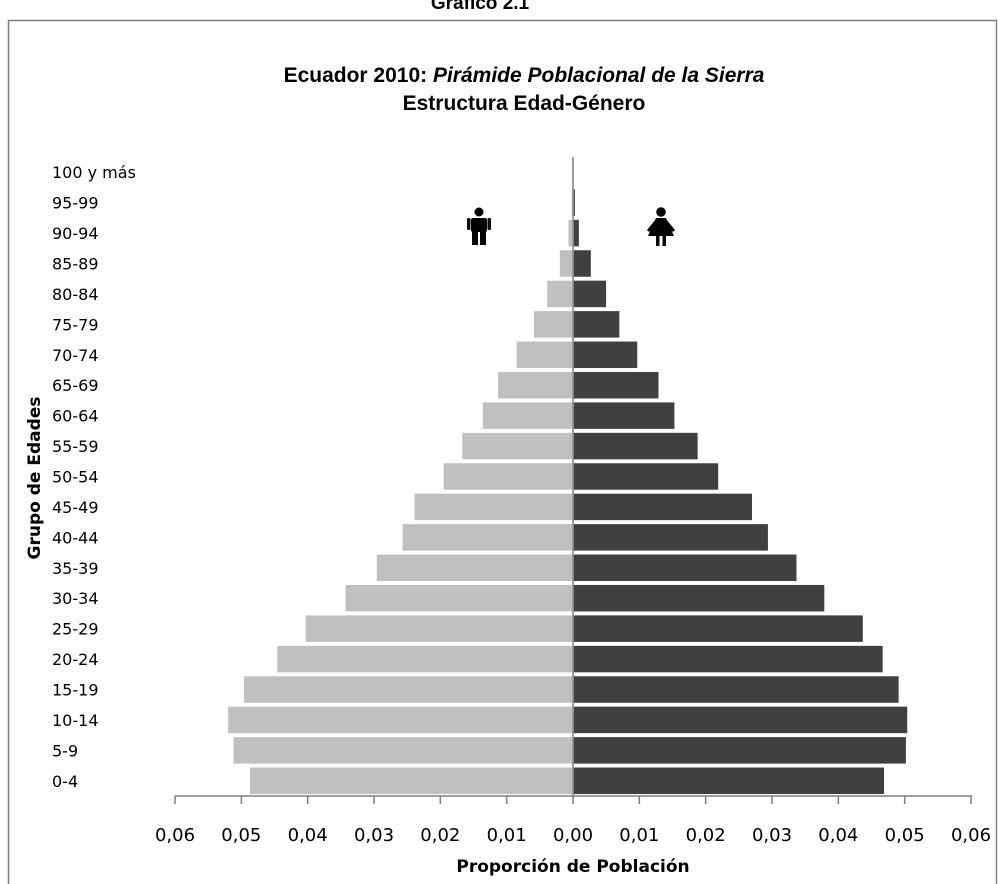 The width and height of the screenshot is (998, 884). What do you see at coordinates (572, 867) in the screenshot?
I see `x-axis-title: Proporción de Población` at bounding box center [572, 867].